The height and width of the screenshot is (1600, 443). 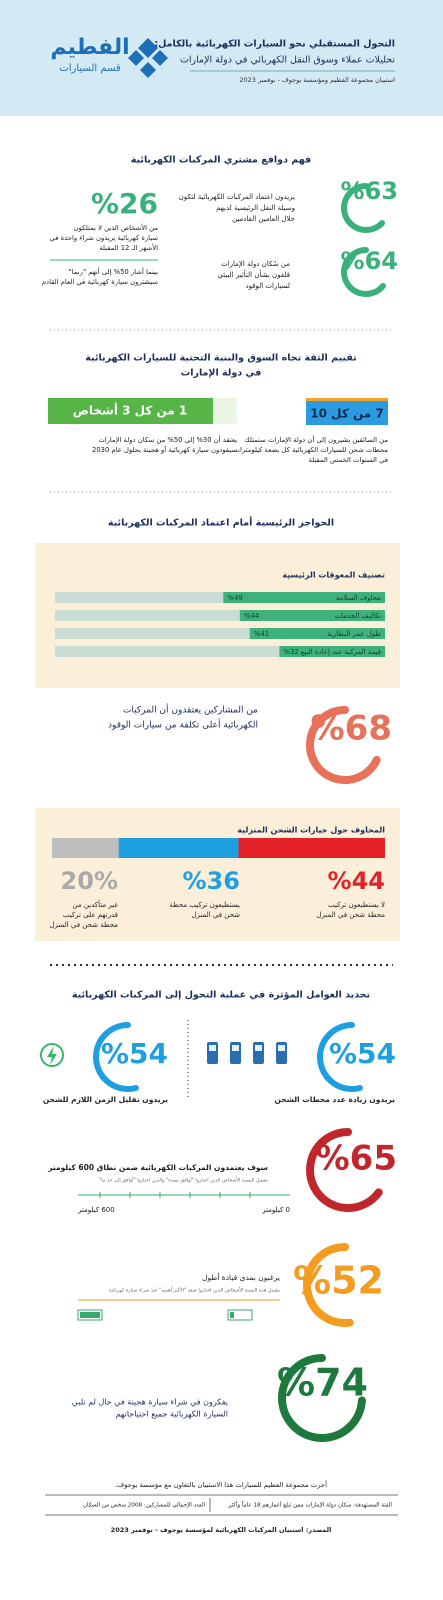 I want to click on cost-text: الكهربائية أعلى تكلفة من سيارات الوقود, so click(x=183, y=725).